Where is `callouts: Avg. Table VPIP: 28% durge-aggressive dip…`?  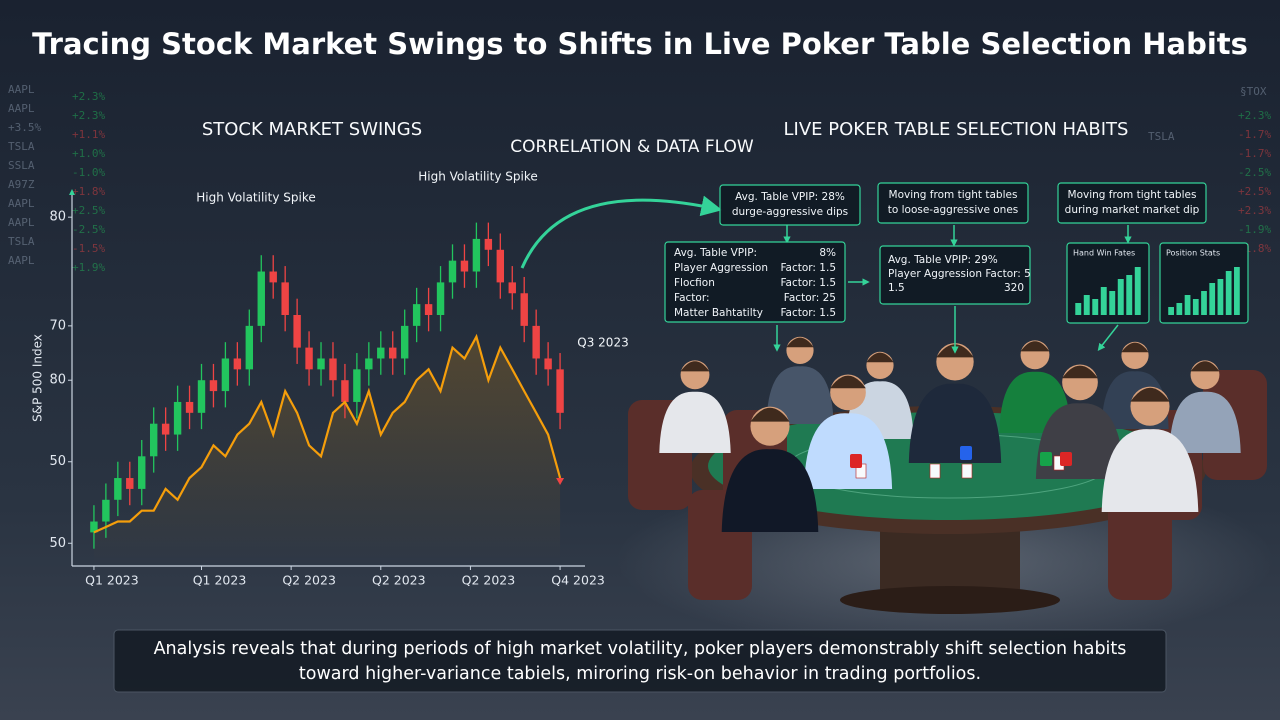 callouts: Avg. Table VPIP: 28% durge-aggressive dip… is located at coordinates (956, 268).